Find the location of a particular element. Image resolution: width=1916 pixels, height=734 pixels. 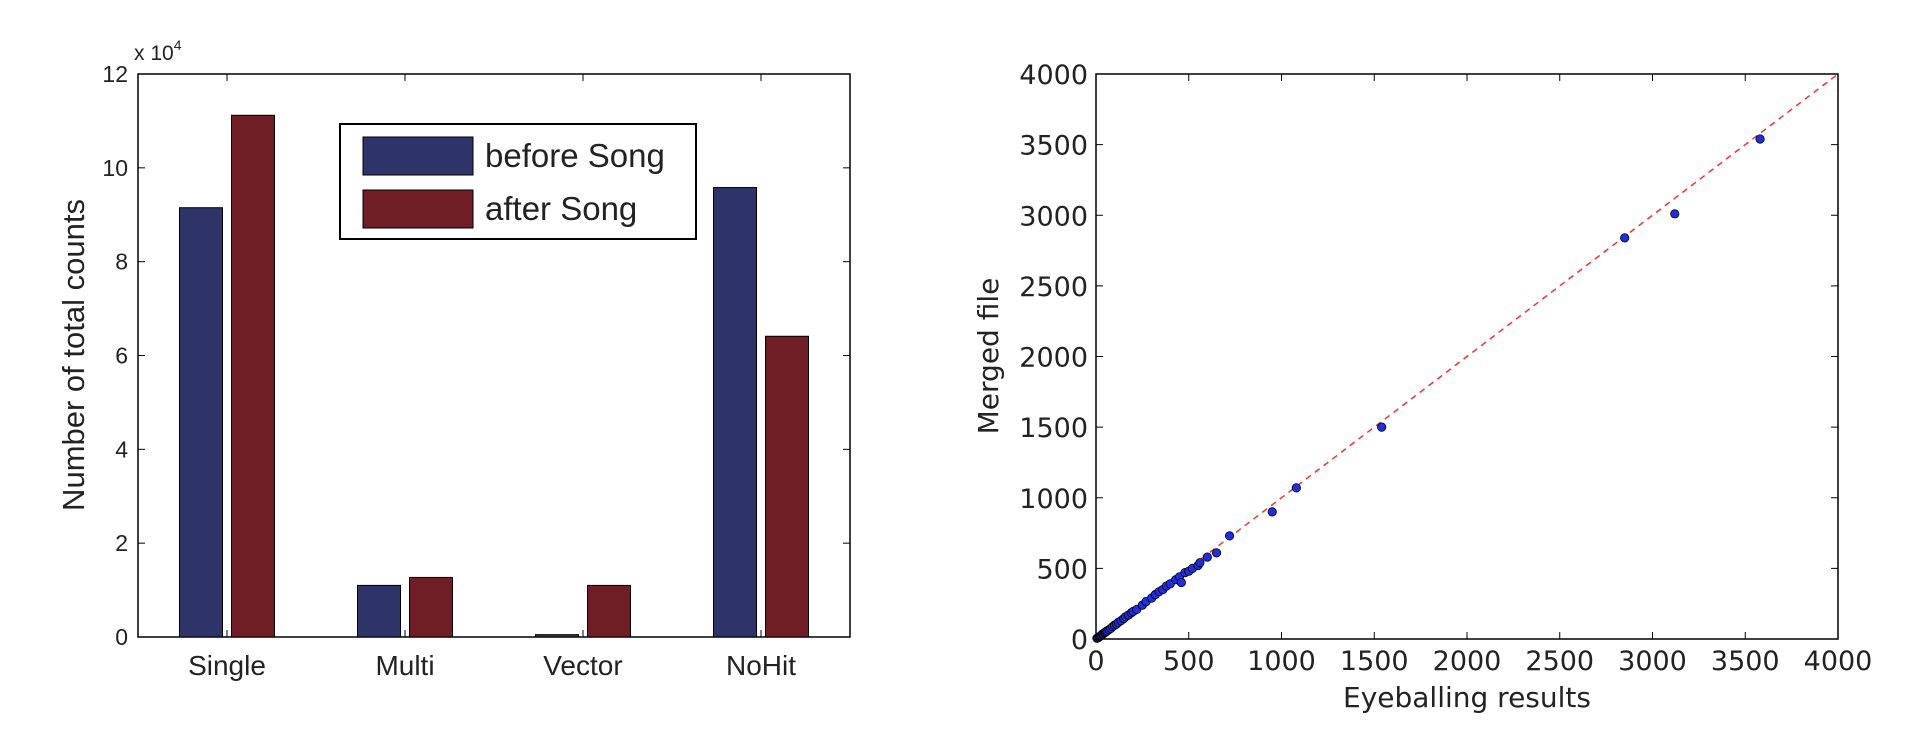

bar-x-tick-label: Single is located at coordinates (227, 665).